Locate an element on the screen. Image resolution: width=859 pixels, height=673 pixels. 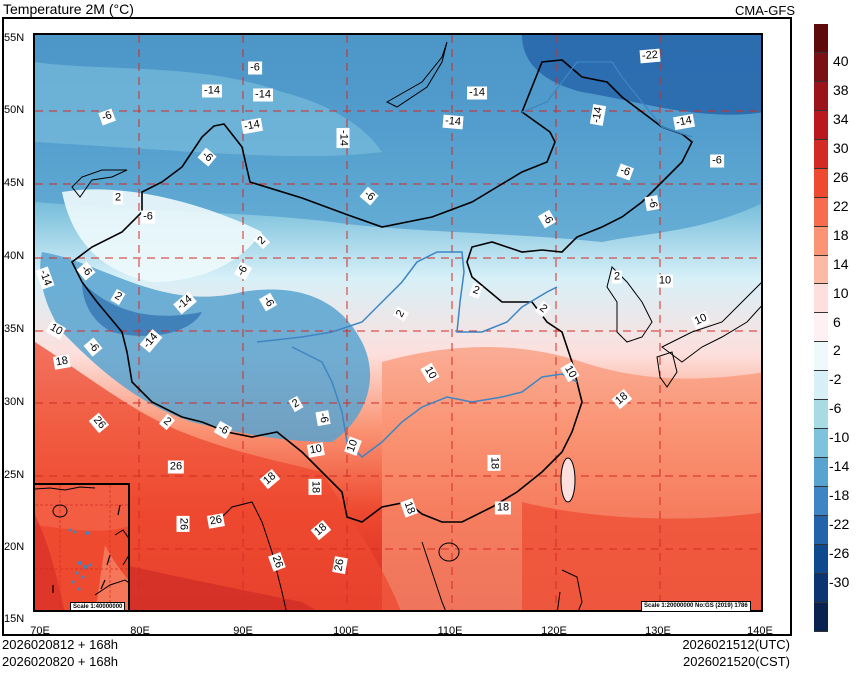
lon-label-130e: 130E is located at coordinates (658, 631).